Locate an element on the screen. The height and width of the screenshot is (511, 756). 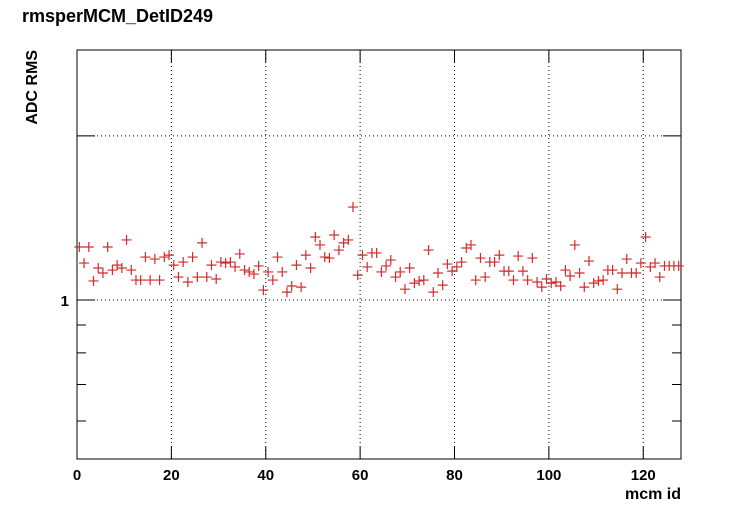
x-tick-label: 40 is located at coordinates (265, 475).